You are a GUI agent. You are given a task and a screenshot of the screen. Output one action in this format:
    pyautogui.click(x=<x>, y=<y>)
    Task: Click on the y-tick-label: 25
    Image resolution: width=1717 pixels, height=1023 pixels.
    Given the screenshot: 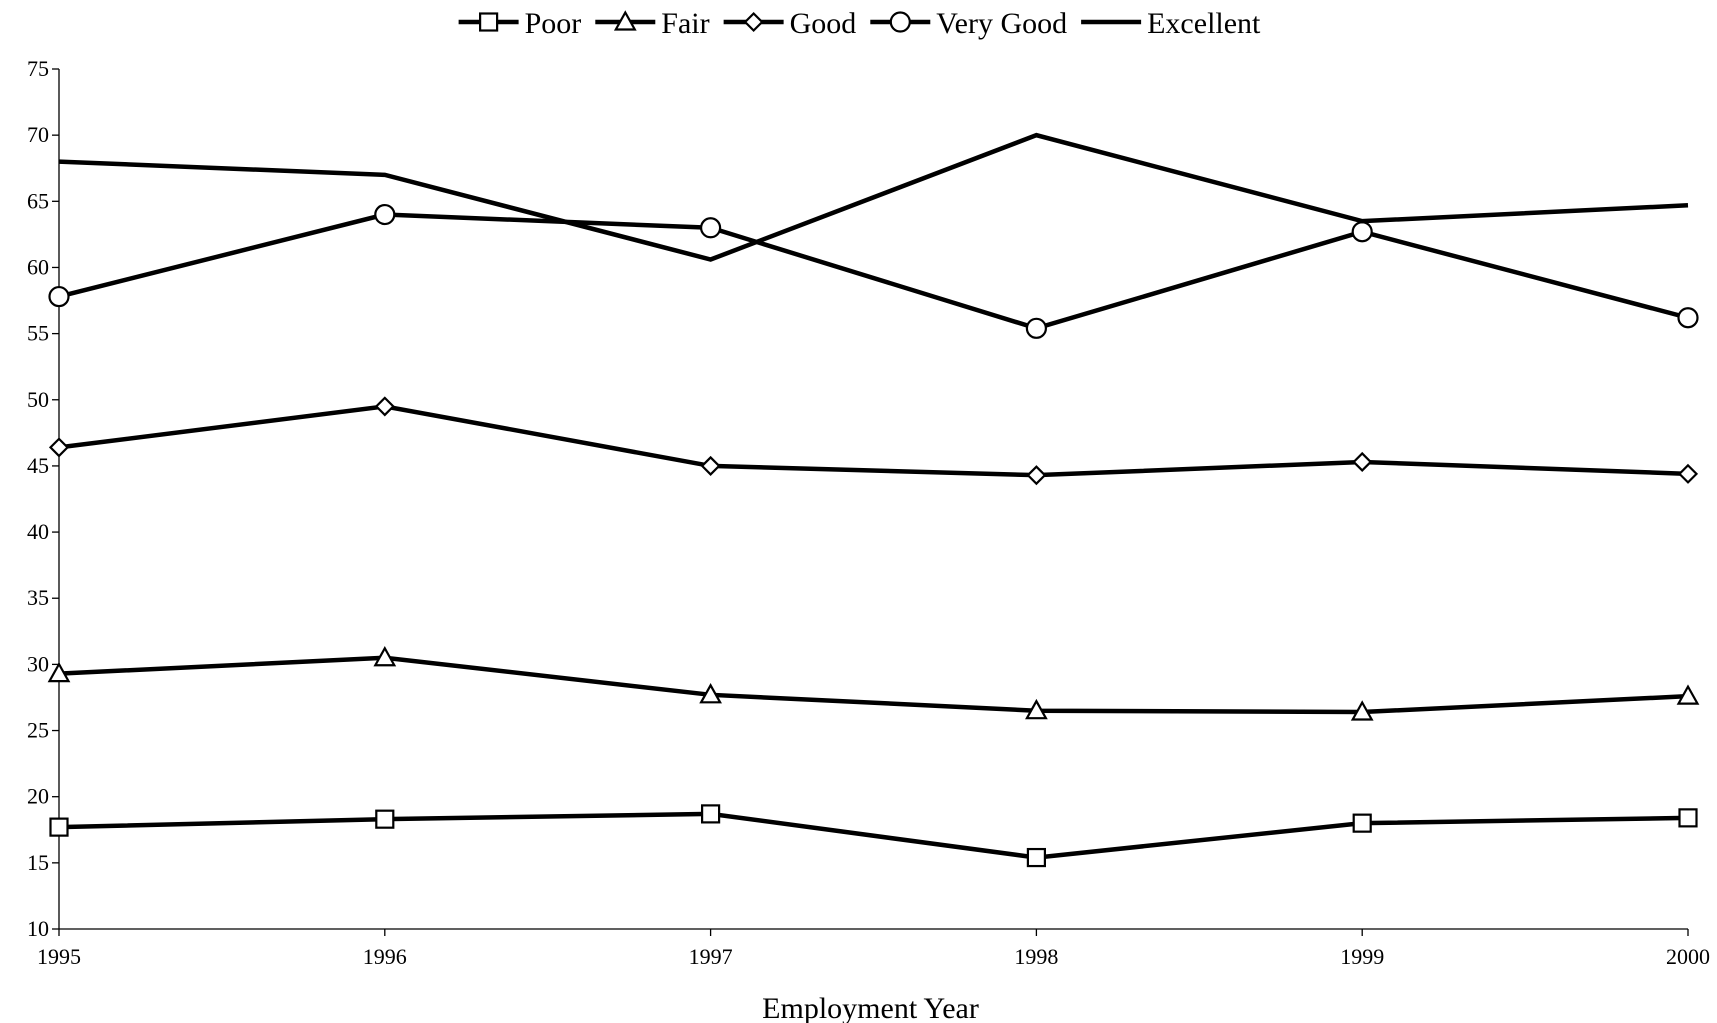 What is the action you would take?
    pyautogui.click(x=38, y=730)
    